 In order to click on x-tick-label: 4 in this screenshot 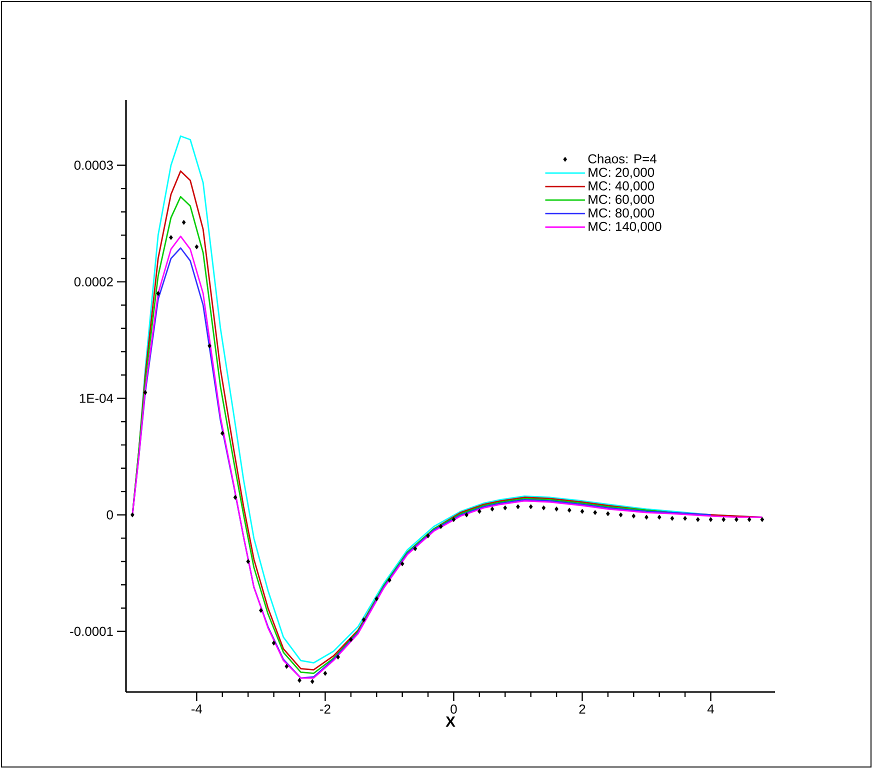, I will do `click(710, 709)`.